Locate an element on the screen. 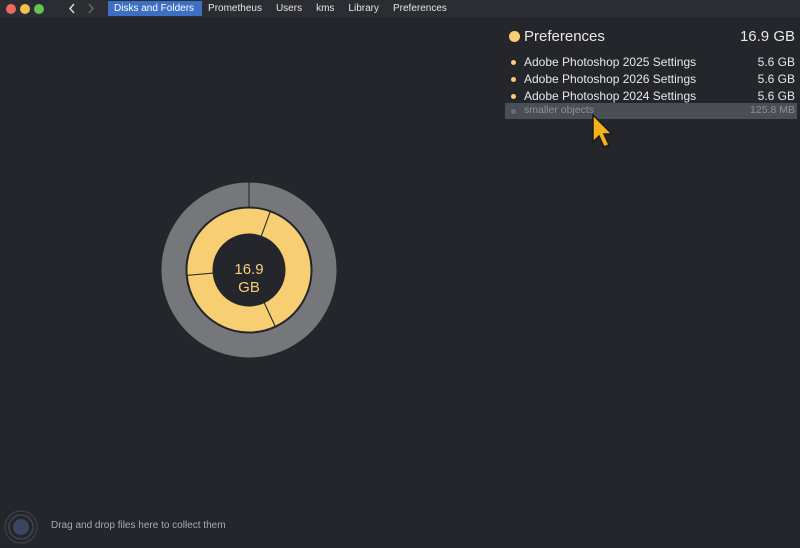  item-row: Adobe Photoshop 2025 Settings 5.6 GB is located at coordinates (651, 62).